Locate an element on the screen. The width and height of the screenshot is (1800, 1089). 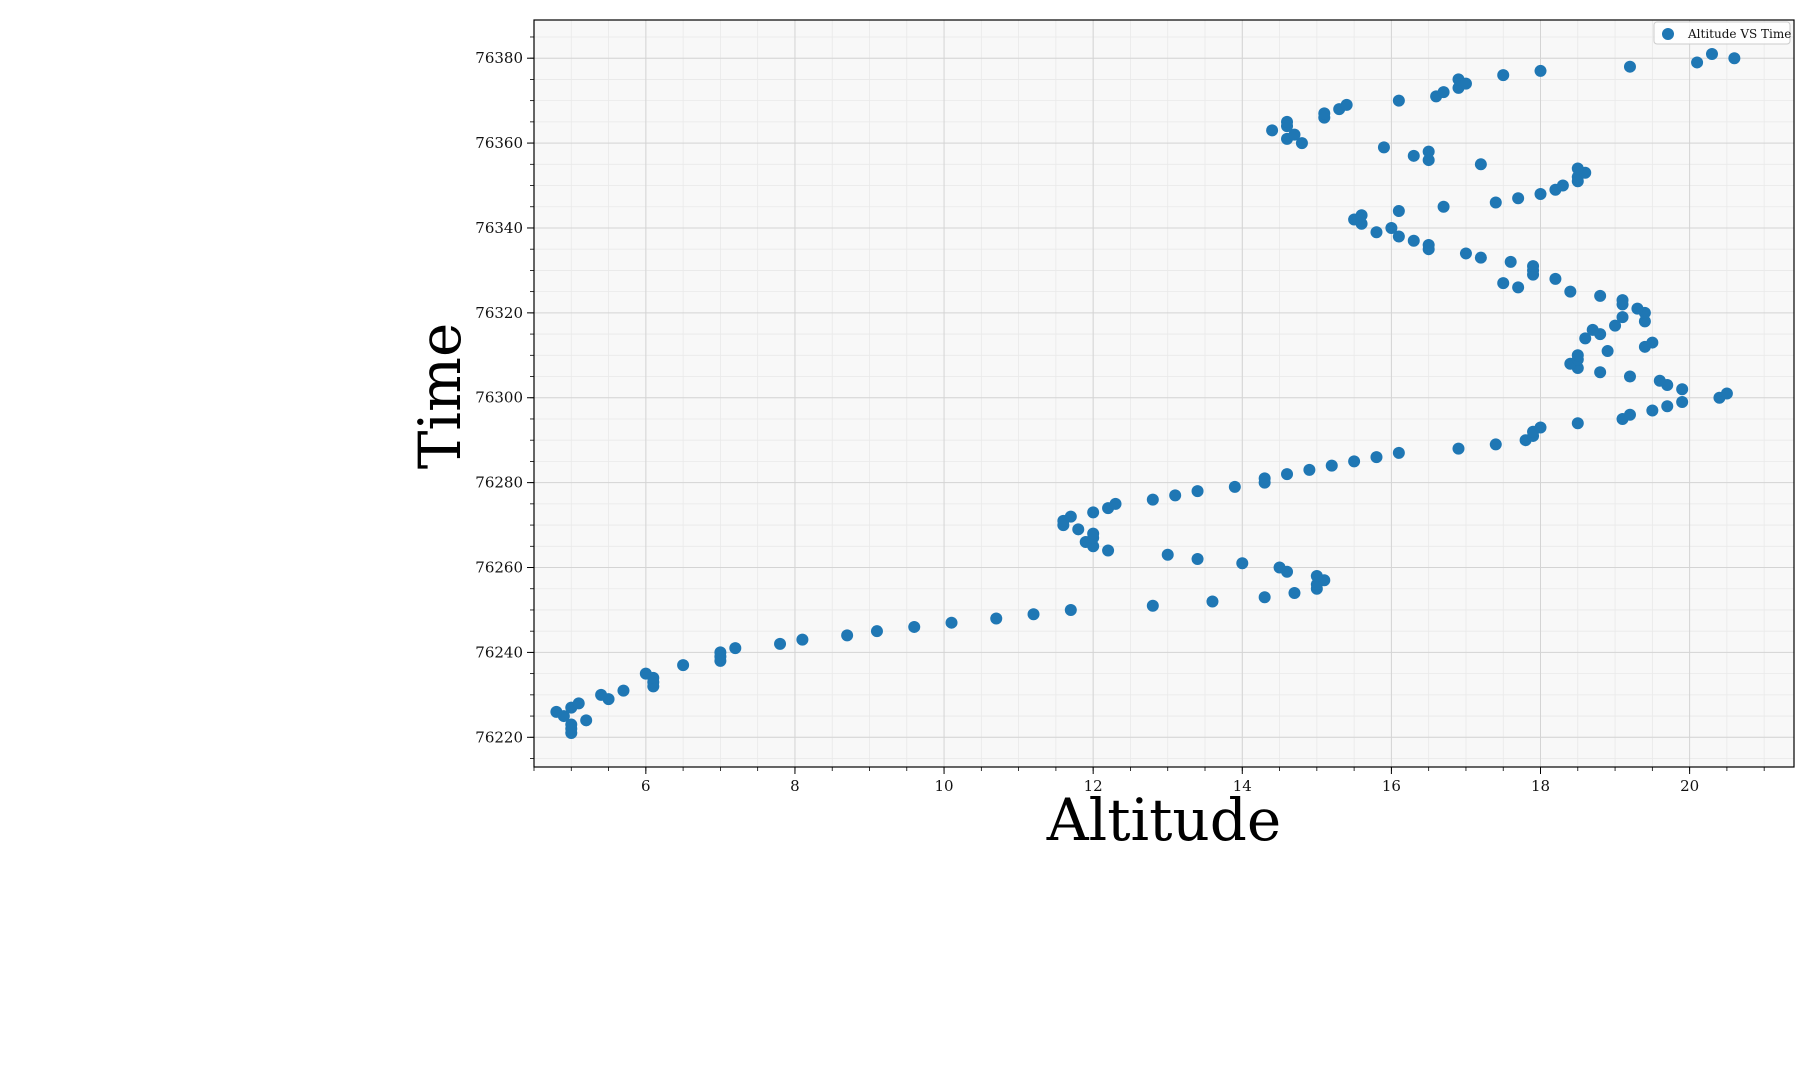
x-tick-label: 20 is located at coordinates (1689, 786).